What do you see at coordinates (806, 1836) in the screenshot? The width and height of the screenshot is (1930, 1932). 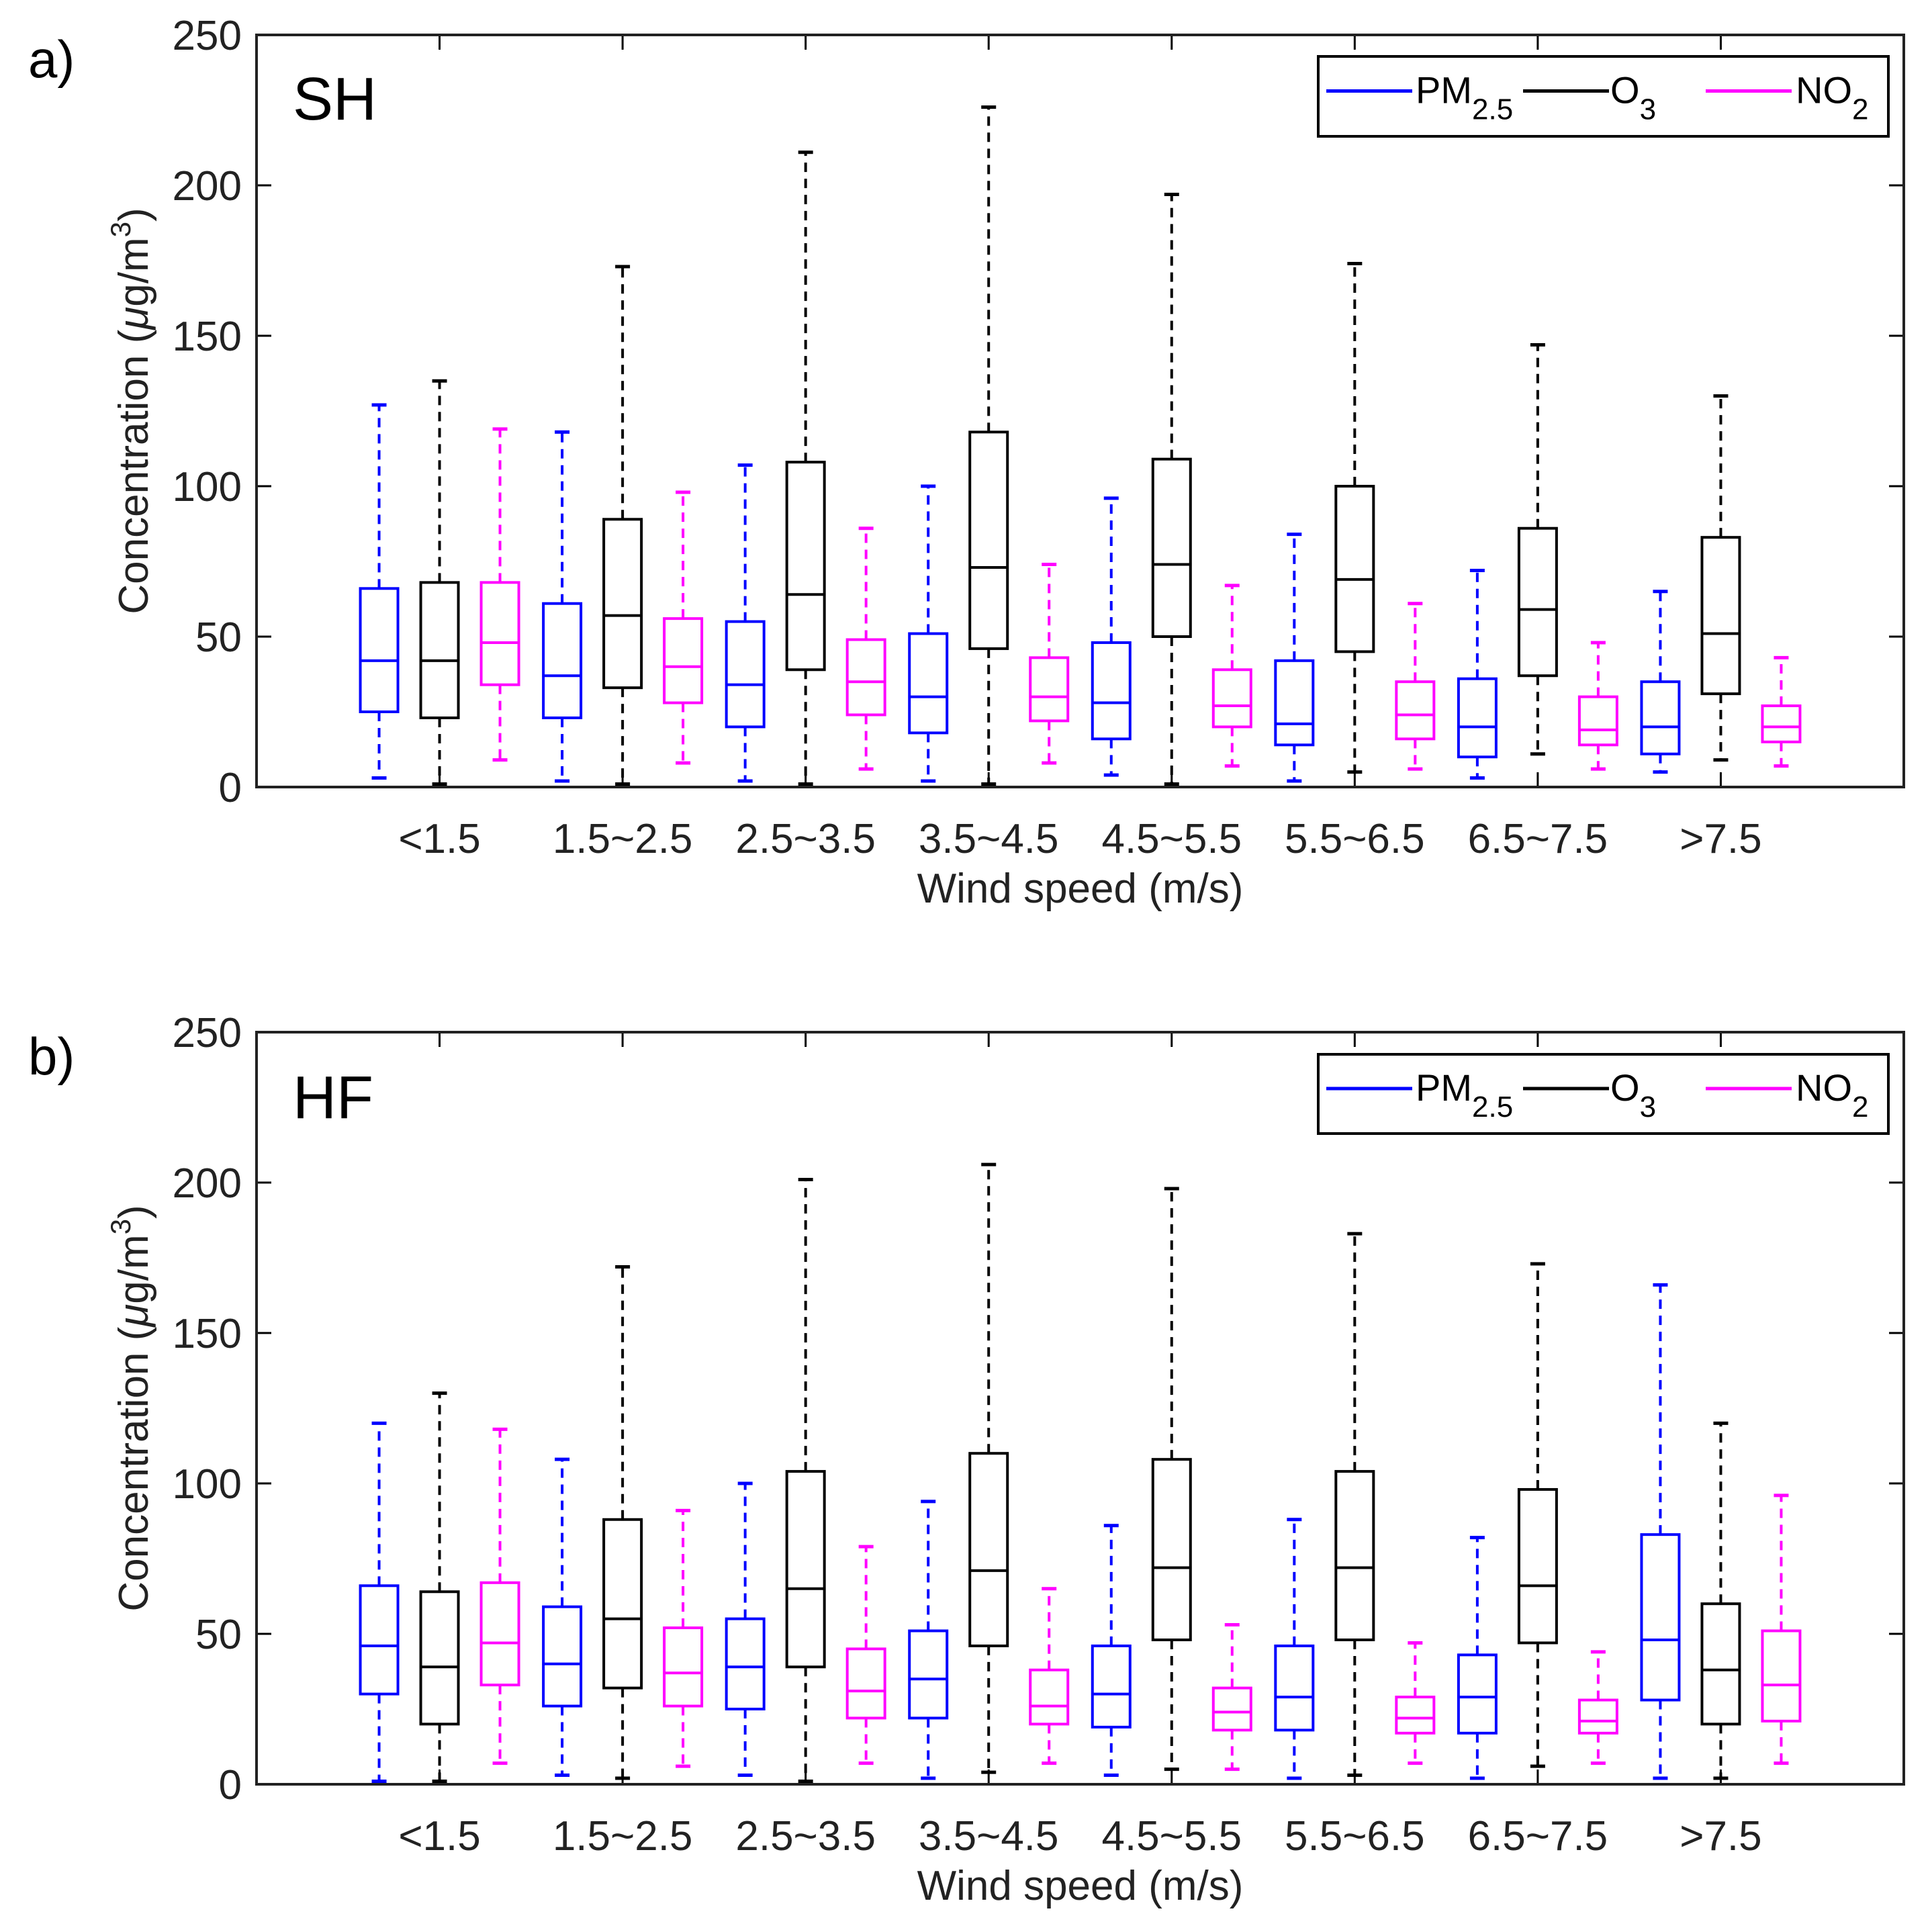 I see `x-tick-label: 2.5~3.5` at bounding box center [806, 1836].